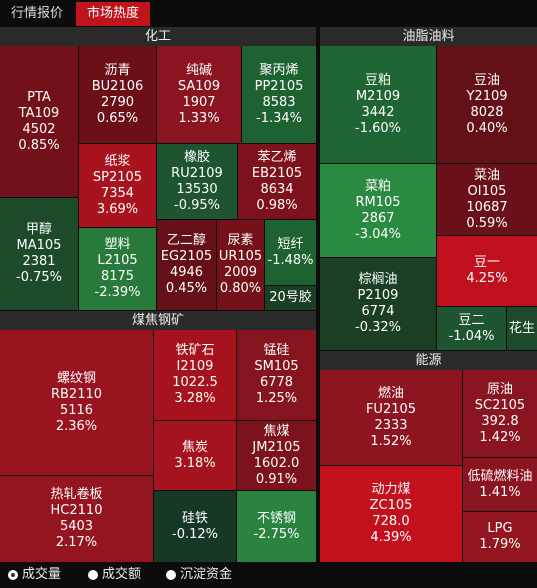  What do you see at coordinates (277, 173) in the screenshot?
I see `tile-text: EB2105` at bounding box center [277, 173].